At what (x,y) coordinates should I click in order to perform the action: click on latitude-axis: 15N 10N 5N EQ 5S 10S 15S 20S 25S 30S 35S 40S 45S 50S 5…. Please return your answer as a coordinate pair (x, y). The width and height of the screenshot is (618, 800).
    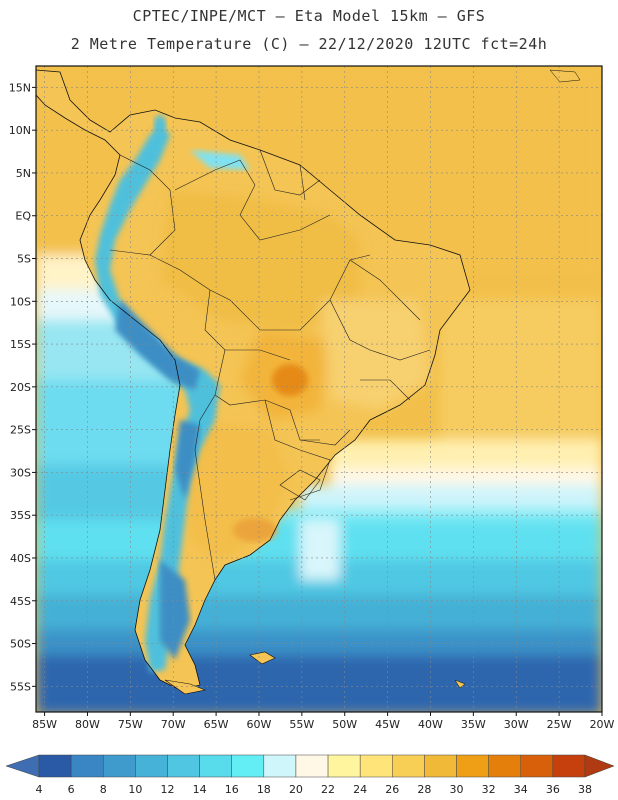
    Looking at the image, I should click on (22, 387).